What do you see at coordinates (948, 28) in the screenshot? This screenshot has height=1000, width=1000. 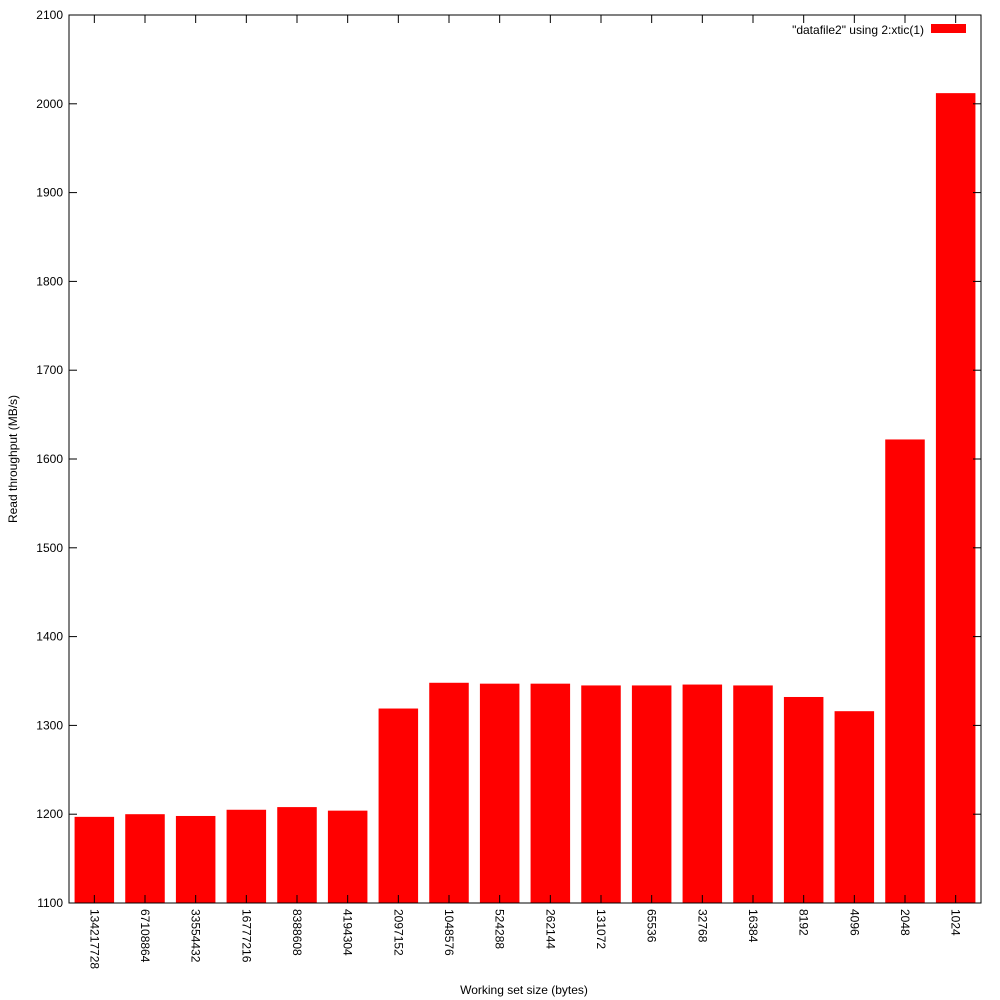 I see `legend-swatch` at bounding box center [948, 28].